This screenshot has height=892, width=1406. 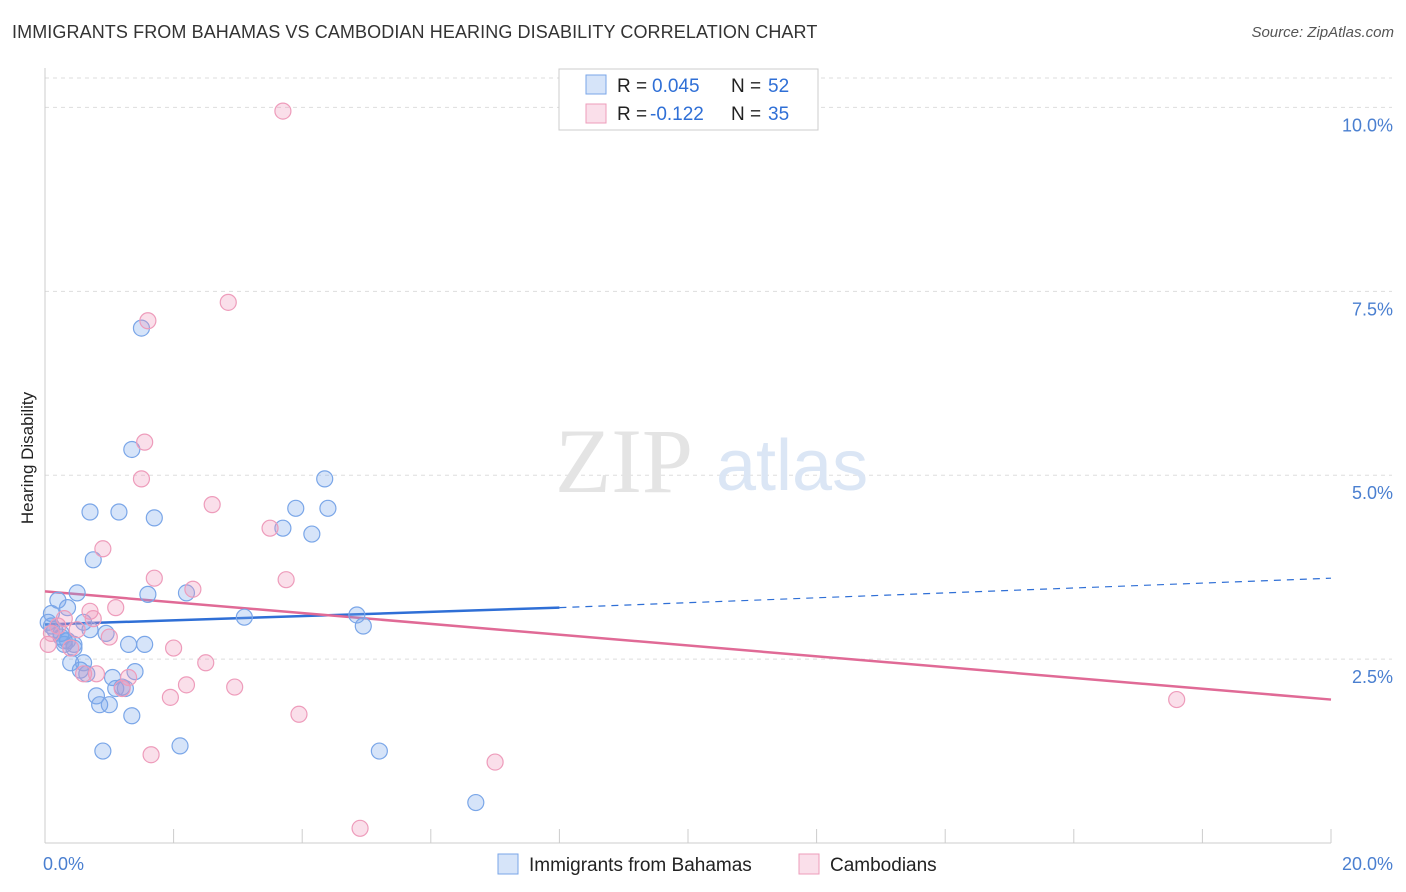 What do you see at coordinates (1372, 493) in the screenshot?
I see `y-tick-label-1: 5.0%` at bounding box center [1372, 493].